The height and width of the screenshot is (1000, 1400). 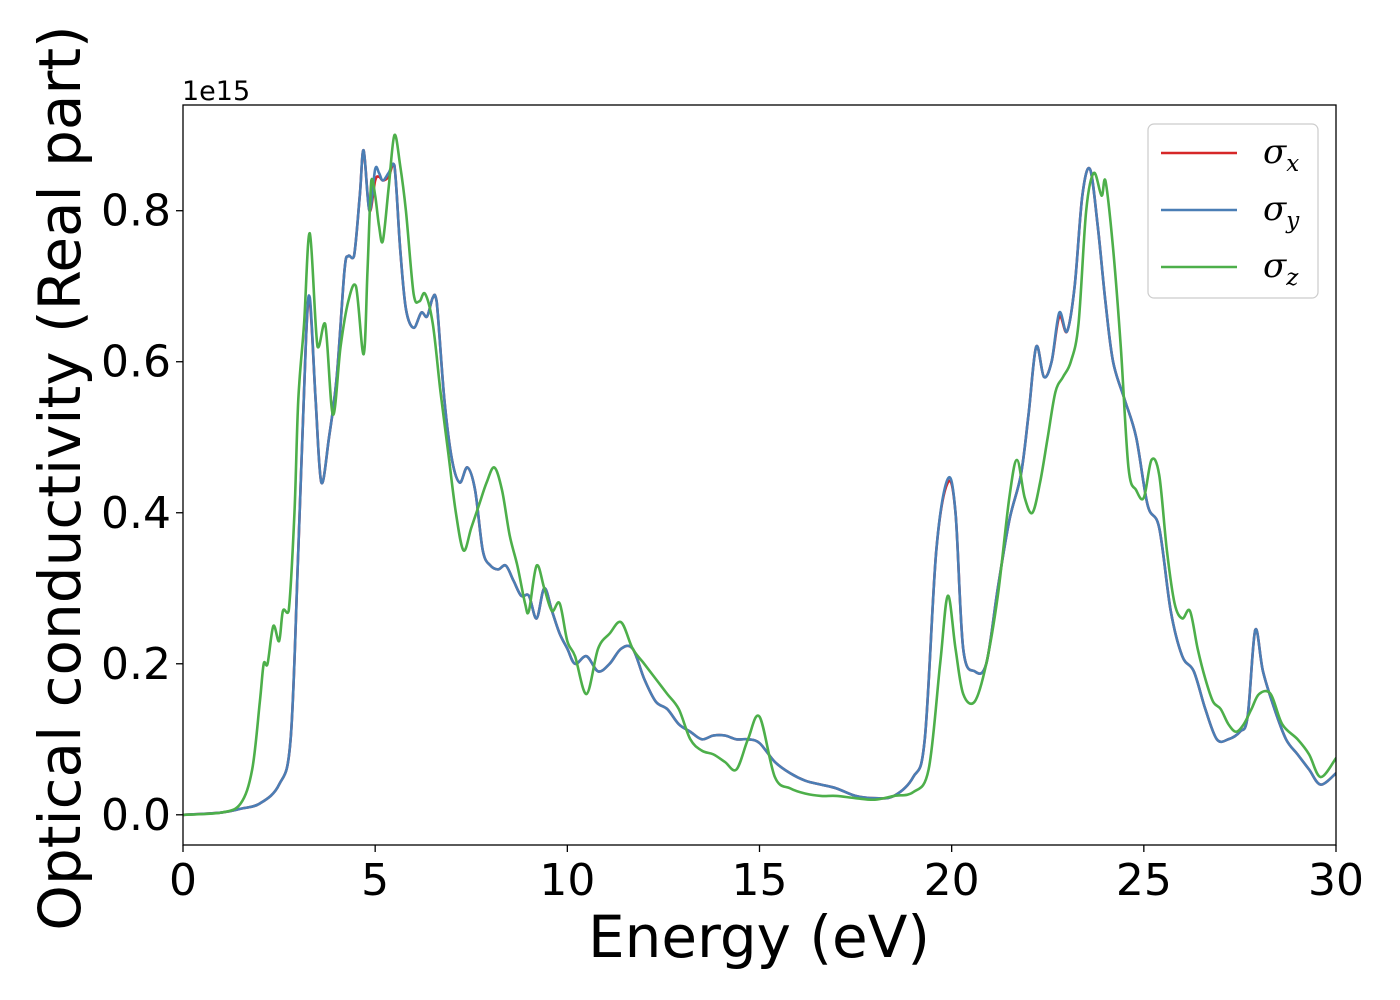 What do you see at coordinates (1281, 211) in the screenshot?
I see `legend-label-sigma-y: σy` at bounding box center [1281, 211].